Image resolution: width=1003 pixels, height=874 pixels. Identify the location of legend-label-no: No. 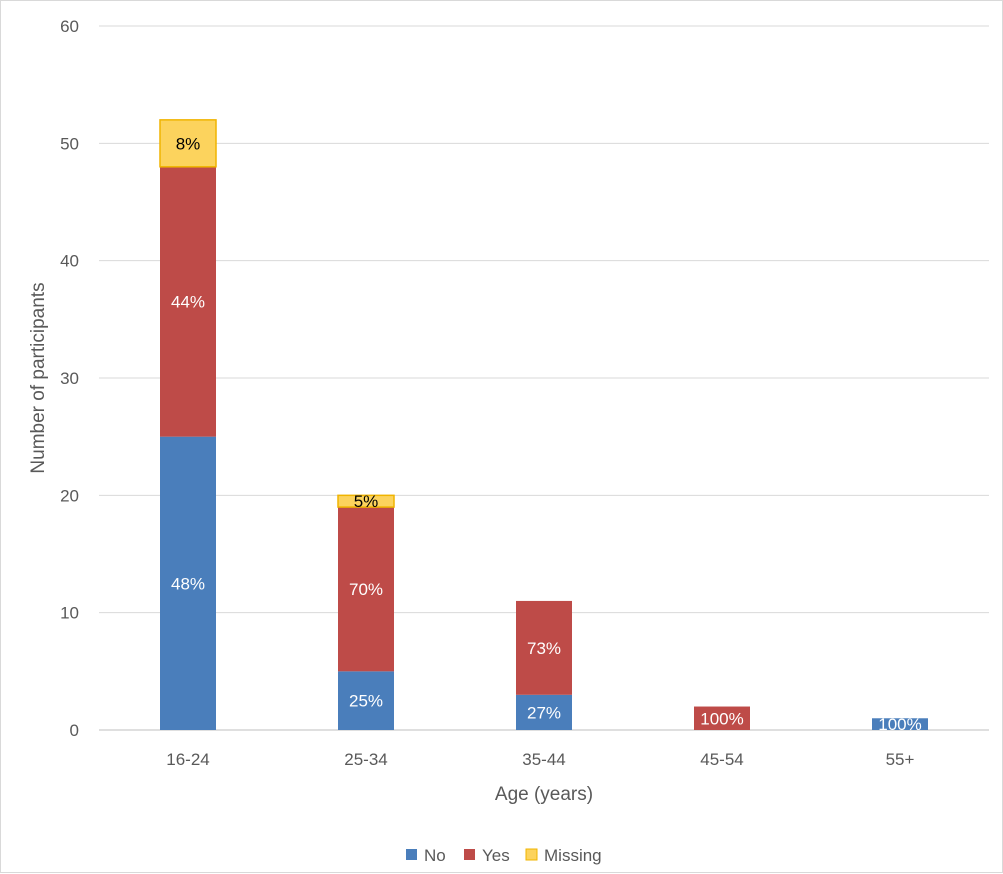
(435, 855).